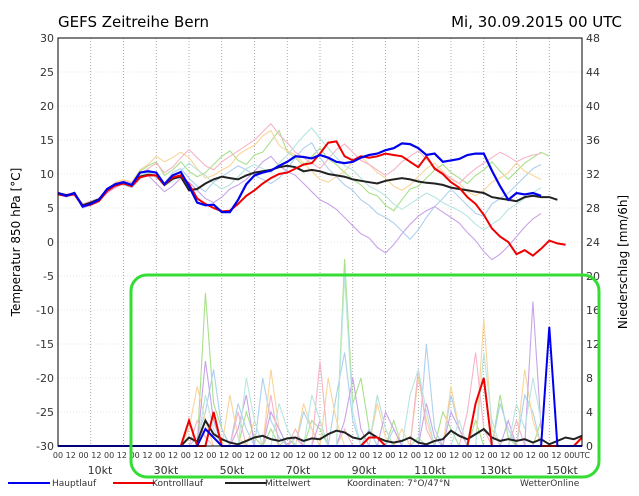 The image size is (639, 496). What do you see at coordinates (166, 470) in the screenshot?
I see `wind-tick: 30kt` at bounding box center [166, 470].